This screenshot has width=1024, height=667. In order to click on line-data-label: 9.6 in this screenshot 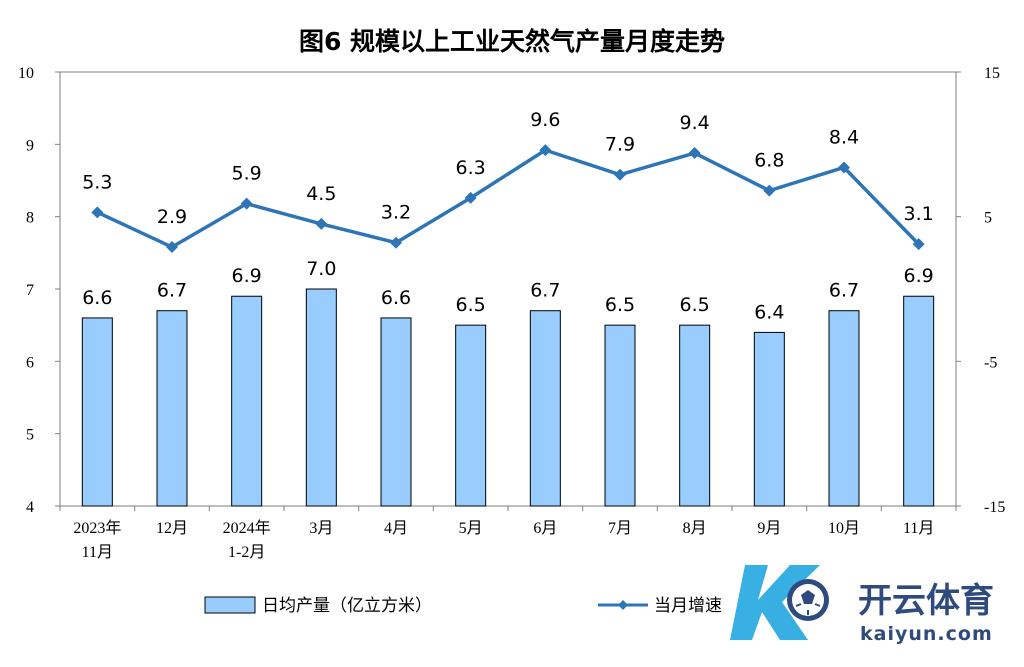, I will do `click(545, 120)`.